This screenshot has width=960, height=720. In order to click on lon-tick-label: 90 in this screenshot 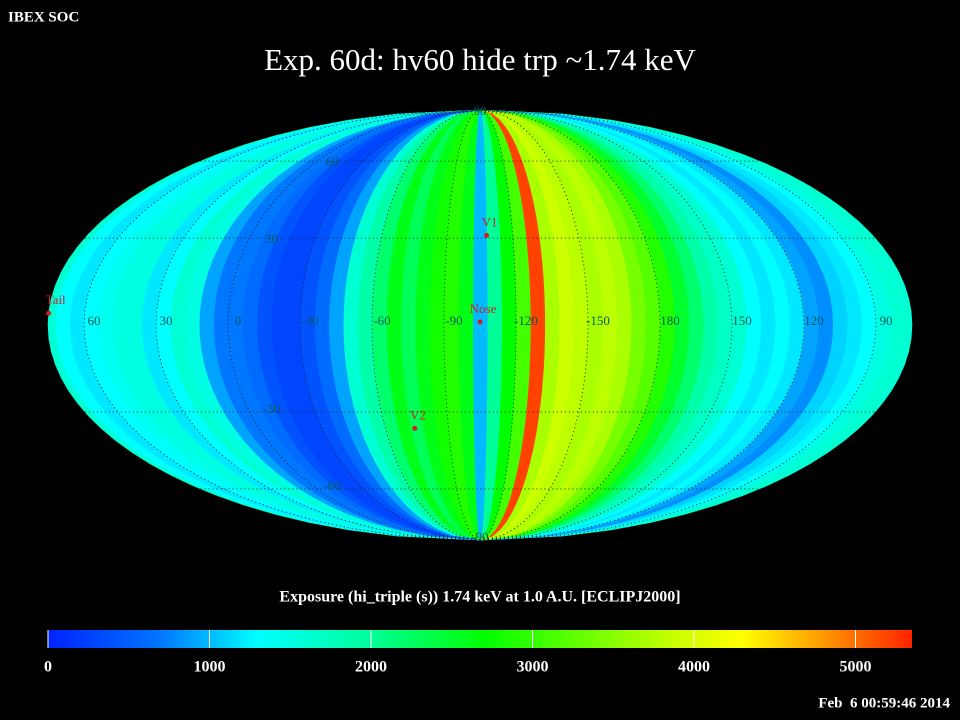, I will do `click(886, 320)`.